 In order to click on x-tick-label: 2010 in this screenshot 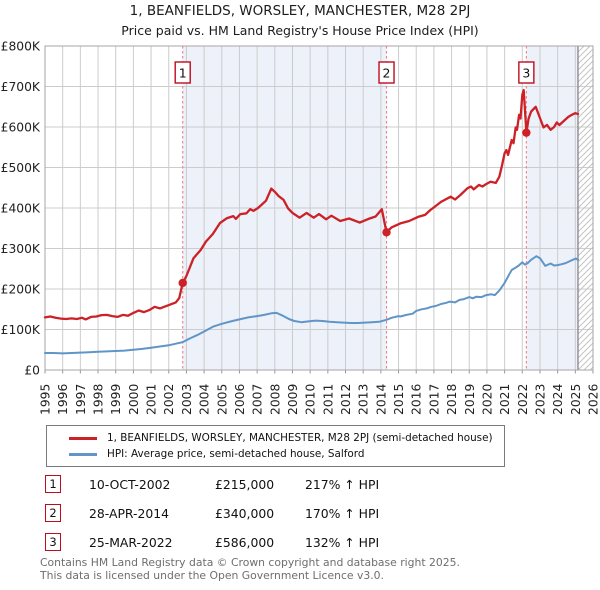, I will do `click(311, 399)`.